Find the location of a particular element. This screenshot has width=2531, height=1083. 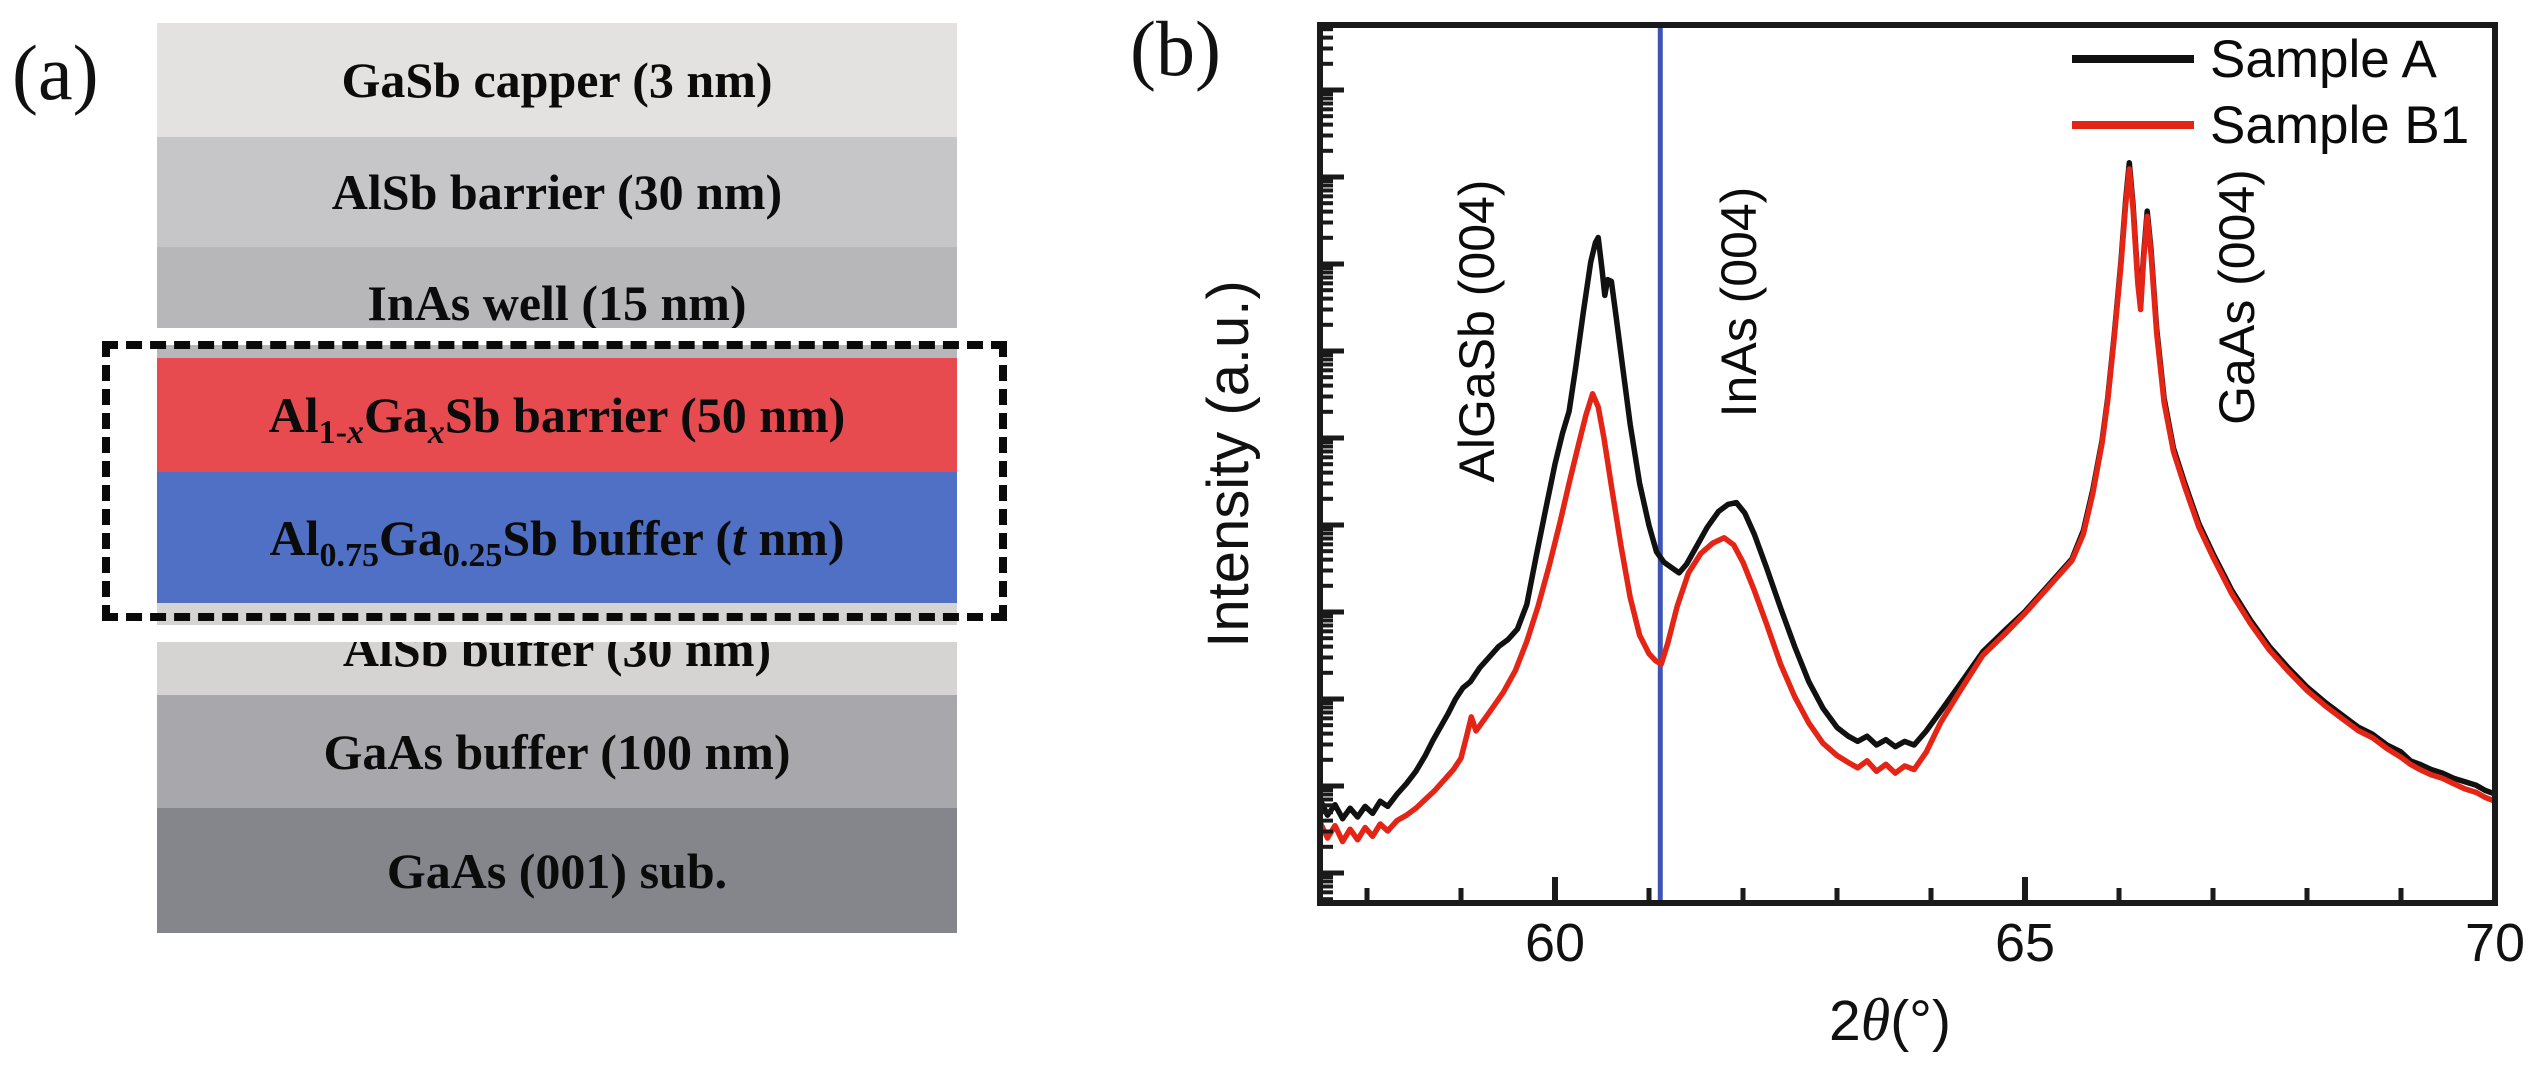

panel-b-label: (b) is located at coordinates (1175, 48).